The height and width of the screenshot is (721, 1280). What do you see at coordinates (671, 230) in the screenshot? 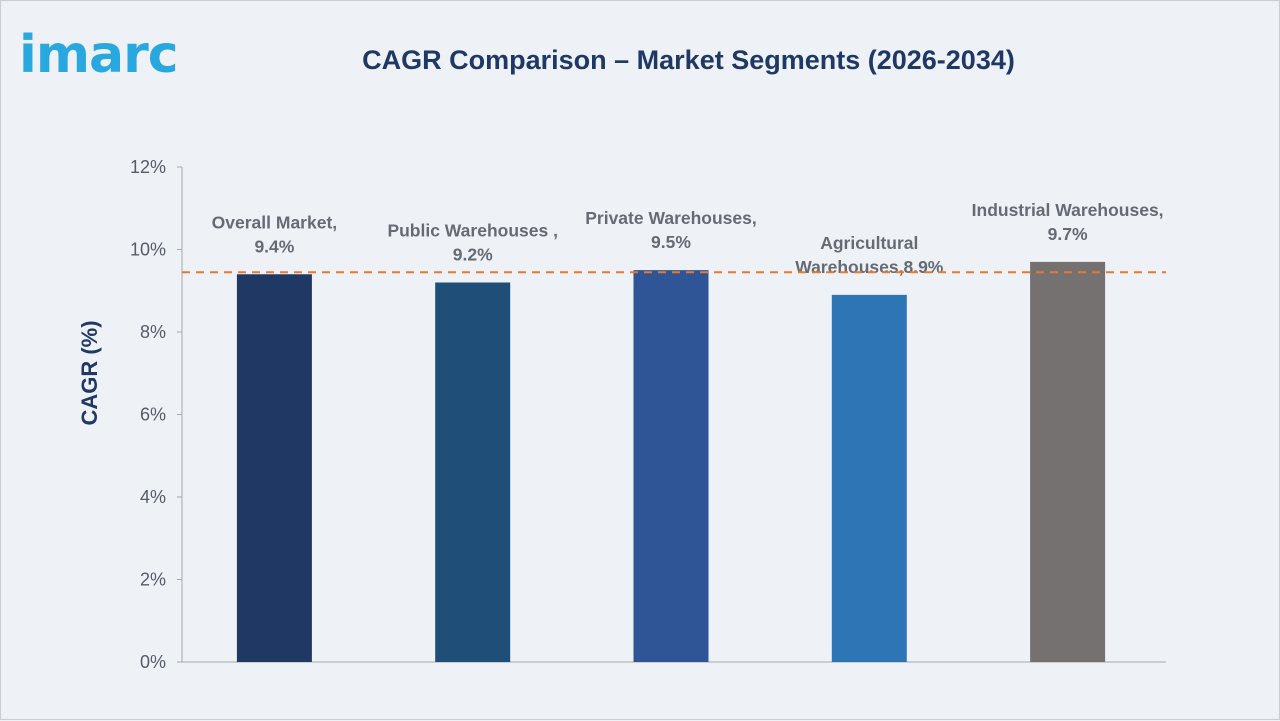
I see `data-label: Private Warehouses, 9.5%` at bounding box center [671, 230].